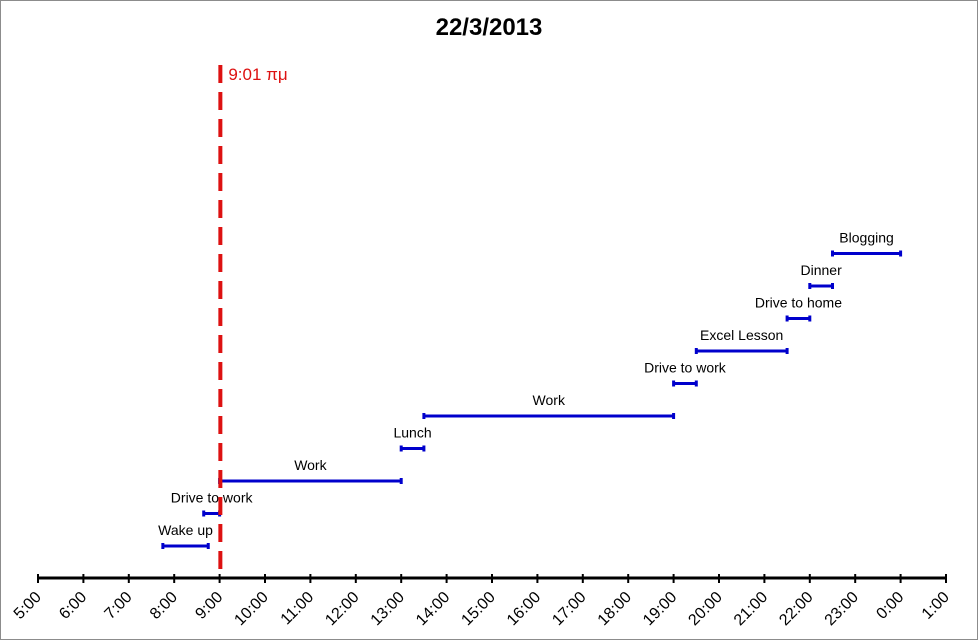 The width and height of the screenshot is (978, 644). I want to click on x-tick-label: 18:00, so click(615, 609).